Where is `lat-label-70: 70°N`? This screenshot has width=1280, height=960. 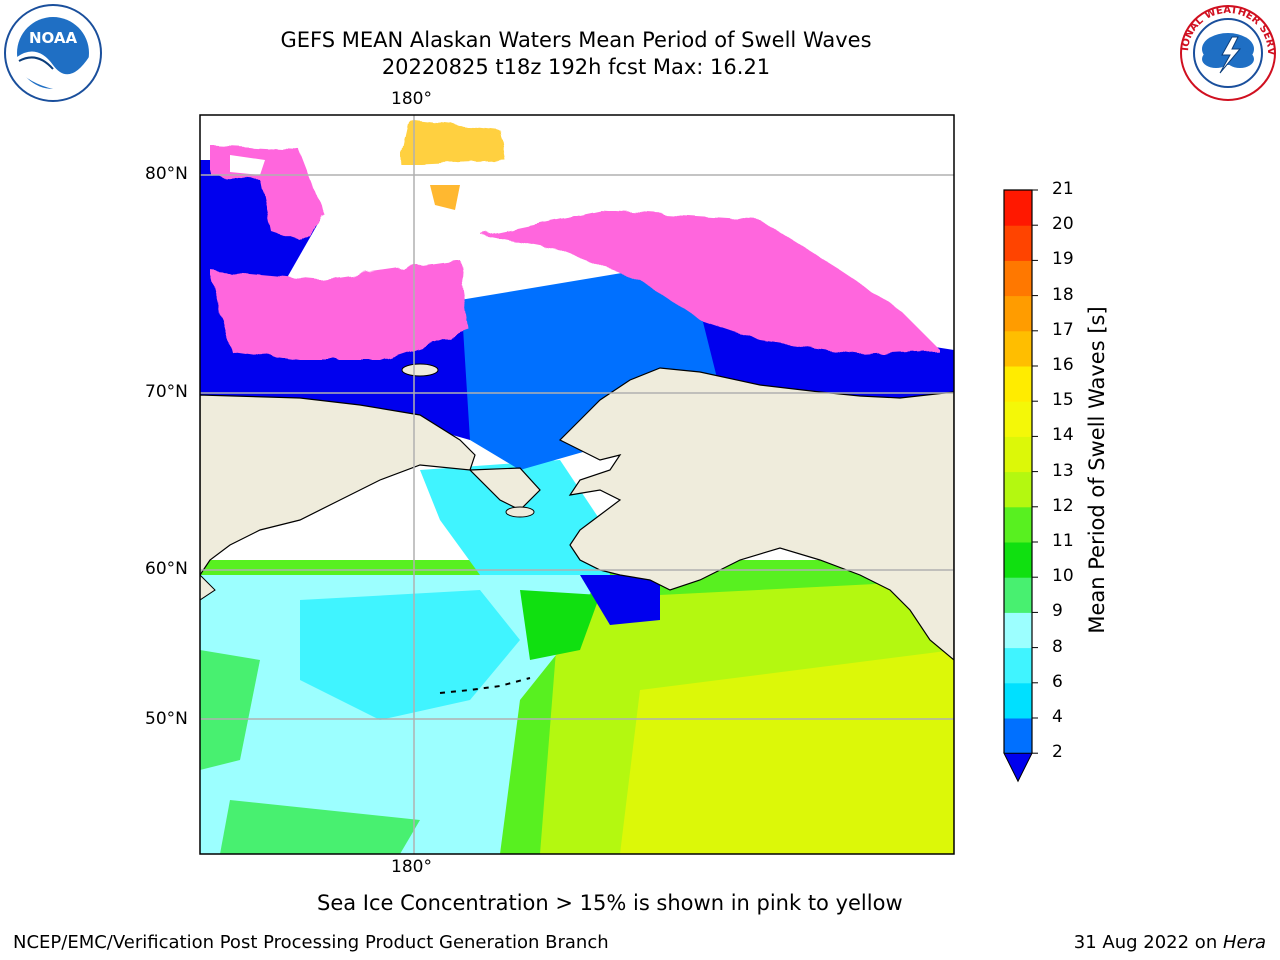
lat-label-70: 70°N is located at coordinates (166, 392).